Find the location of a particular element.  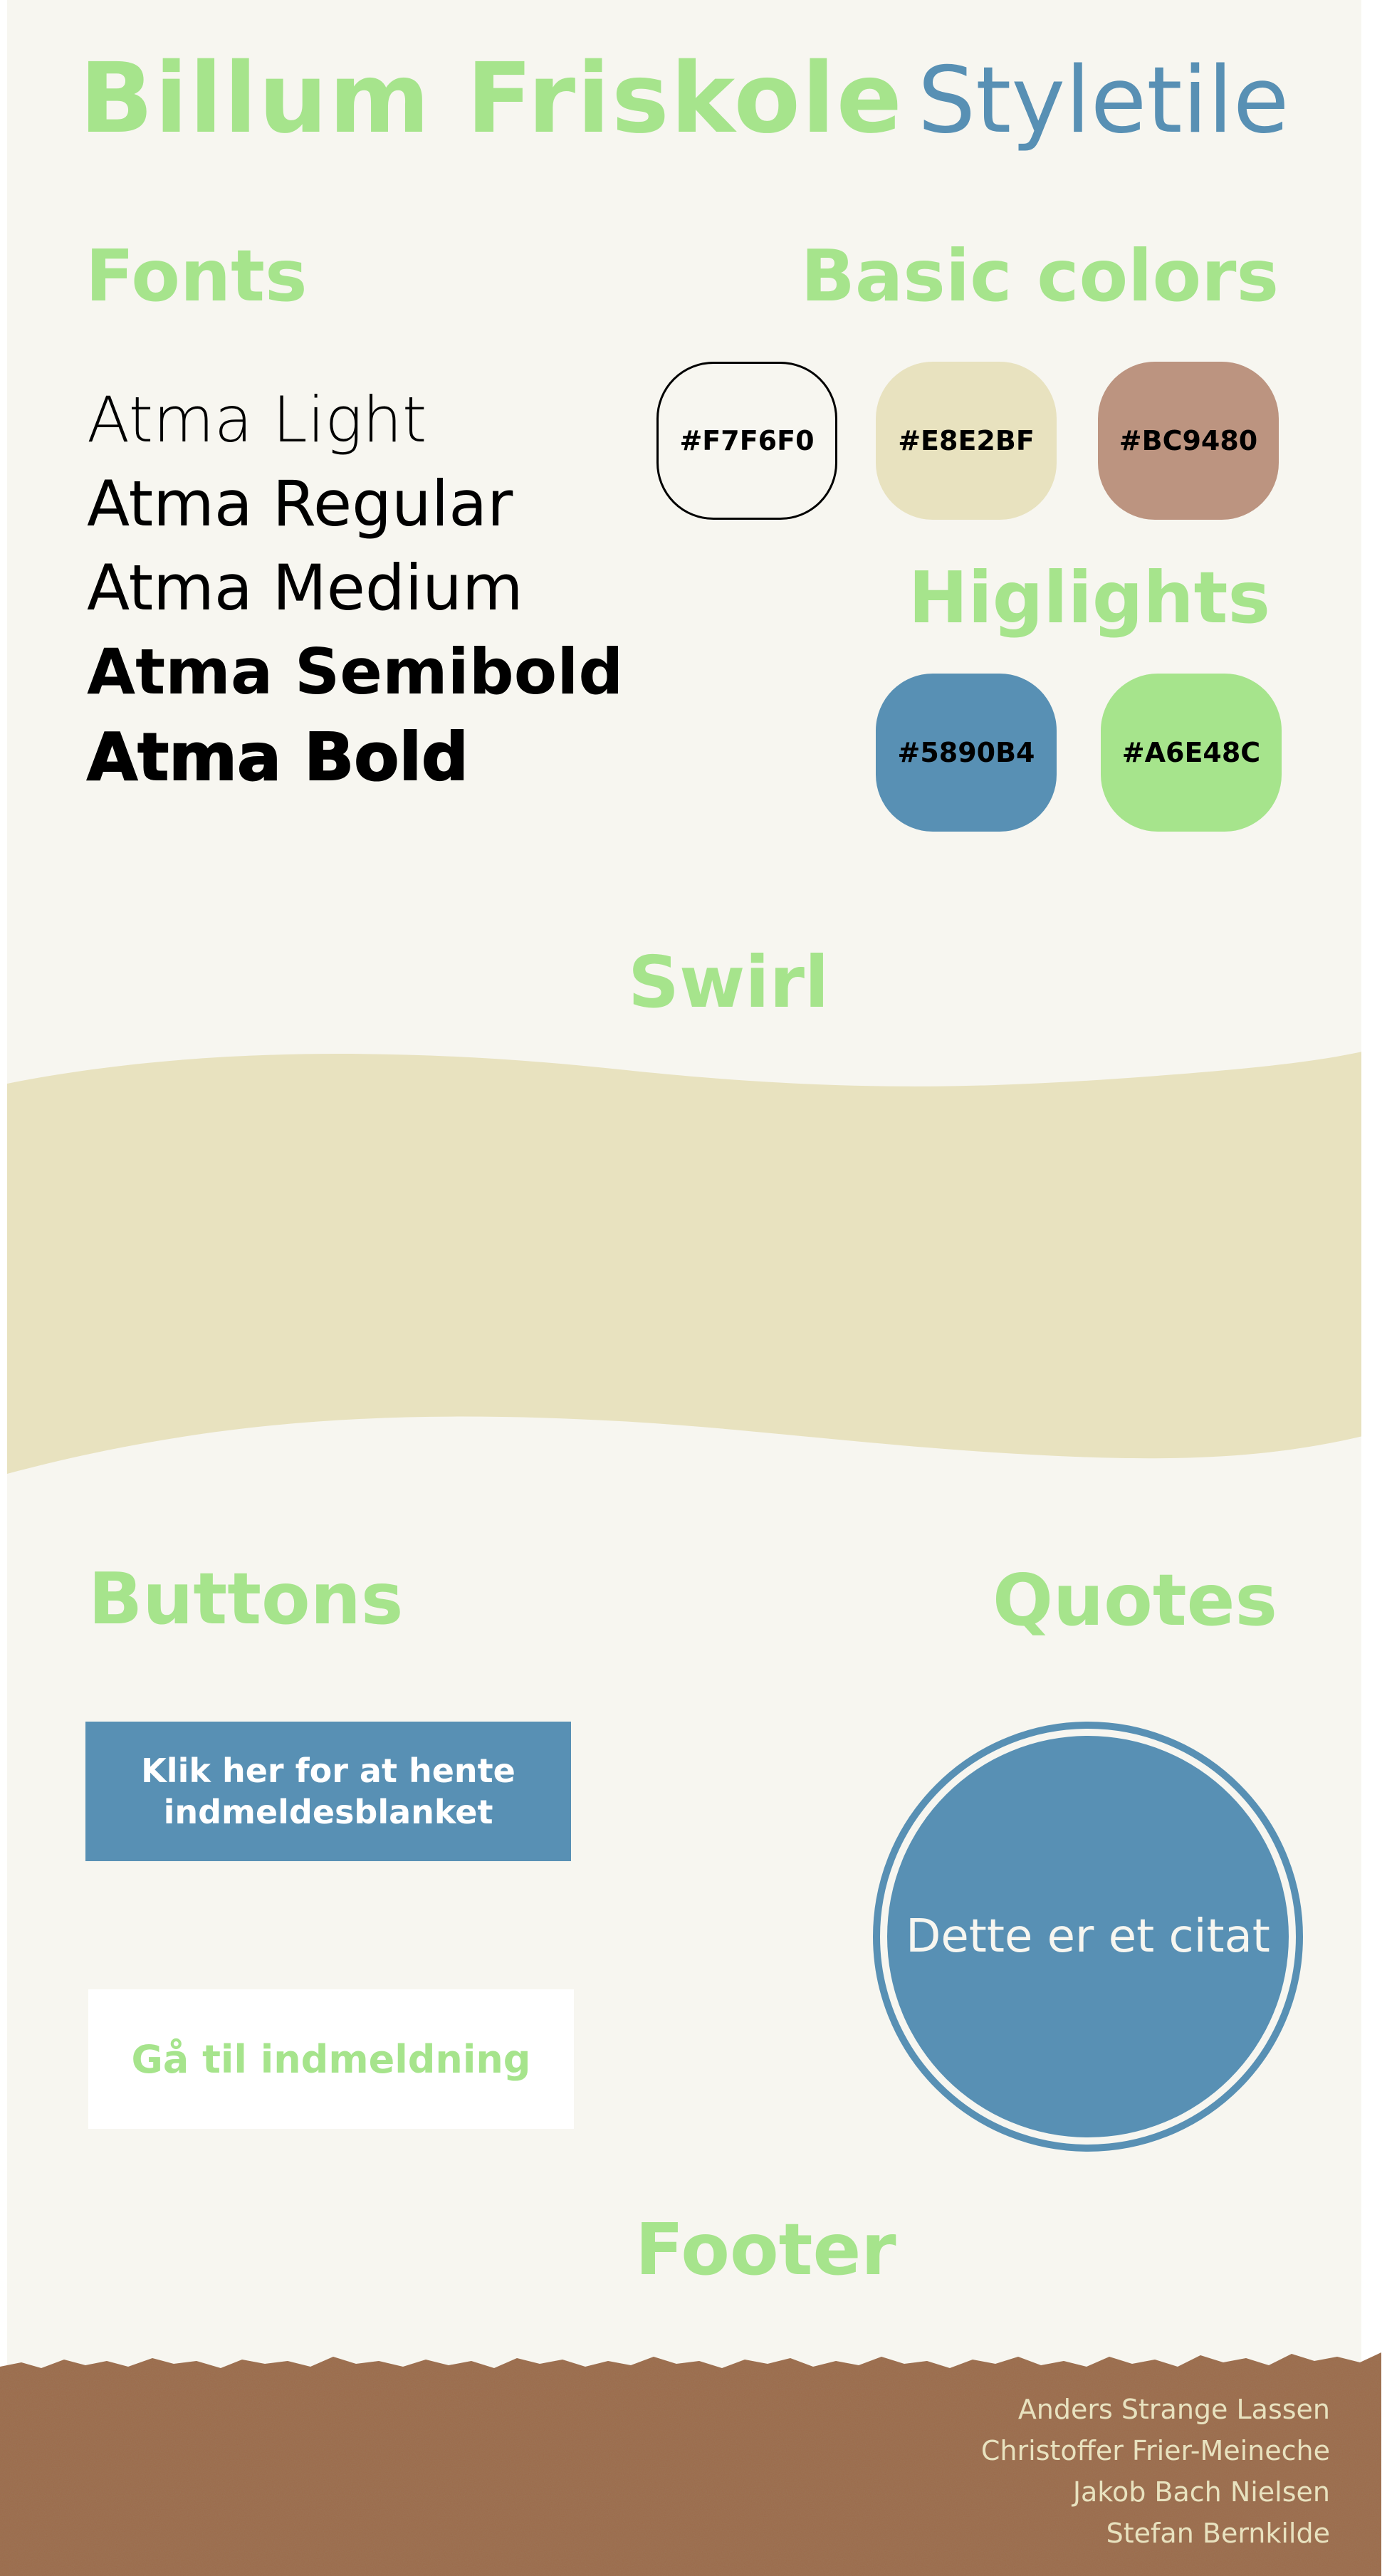

swatch-label: #A6E48C is located at coordinates (1191, 752).